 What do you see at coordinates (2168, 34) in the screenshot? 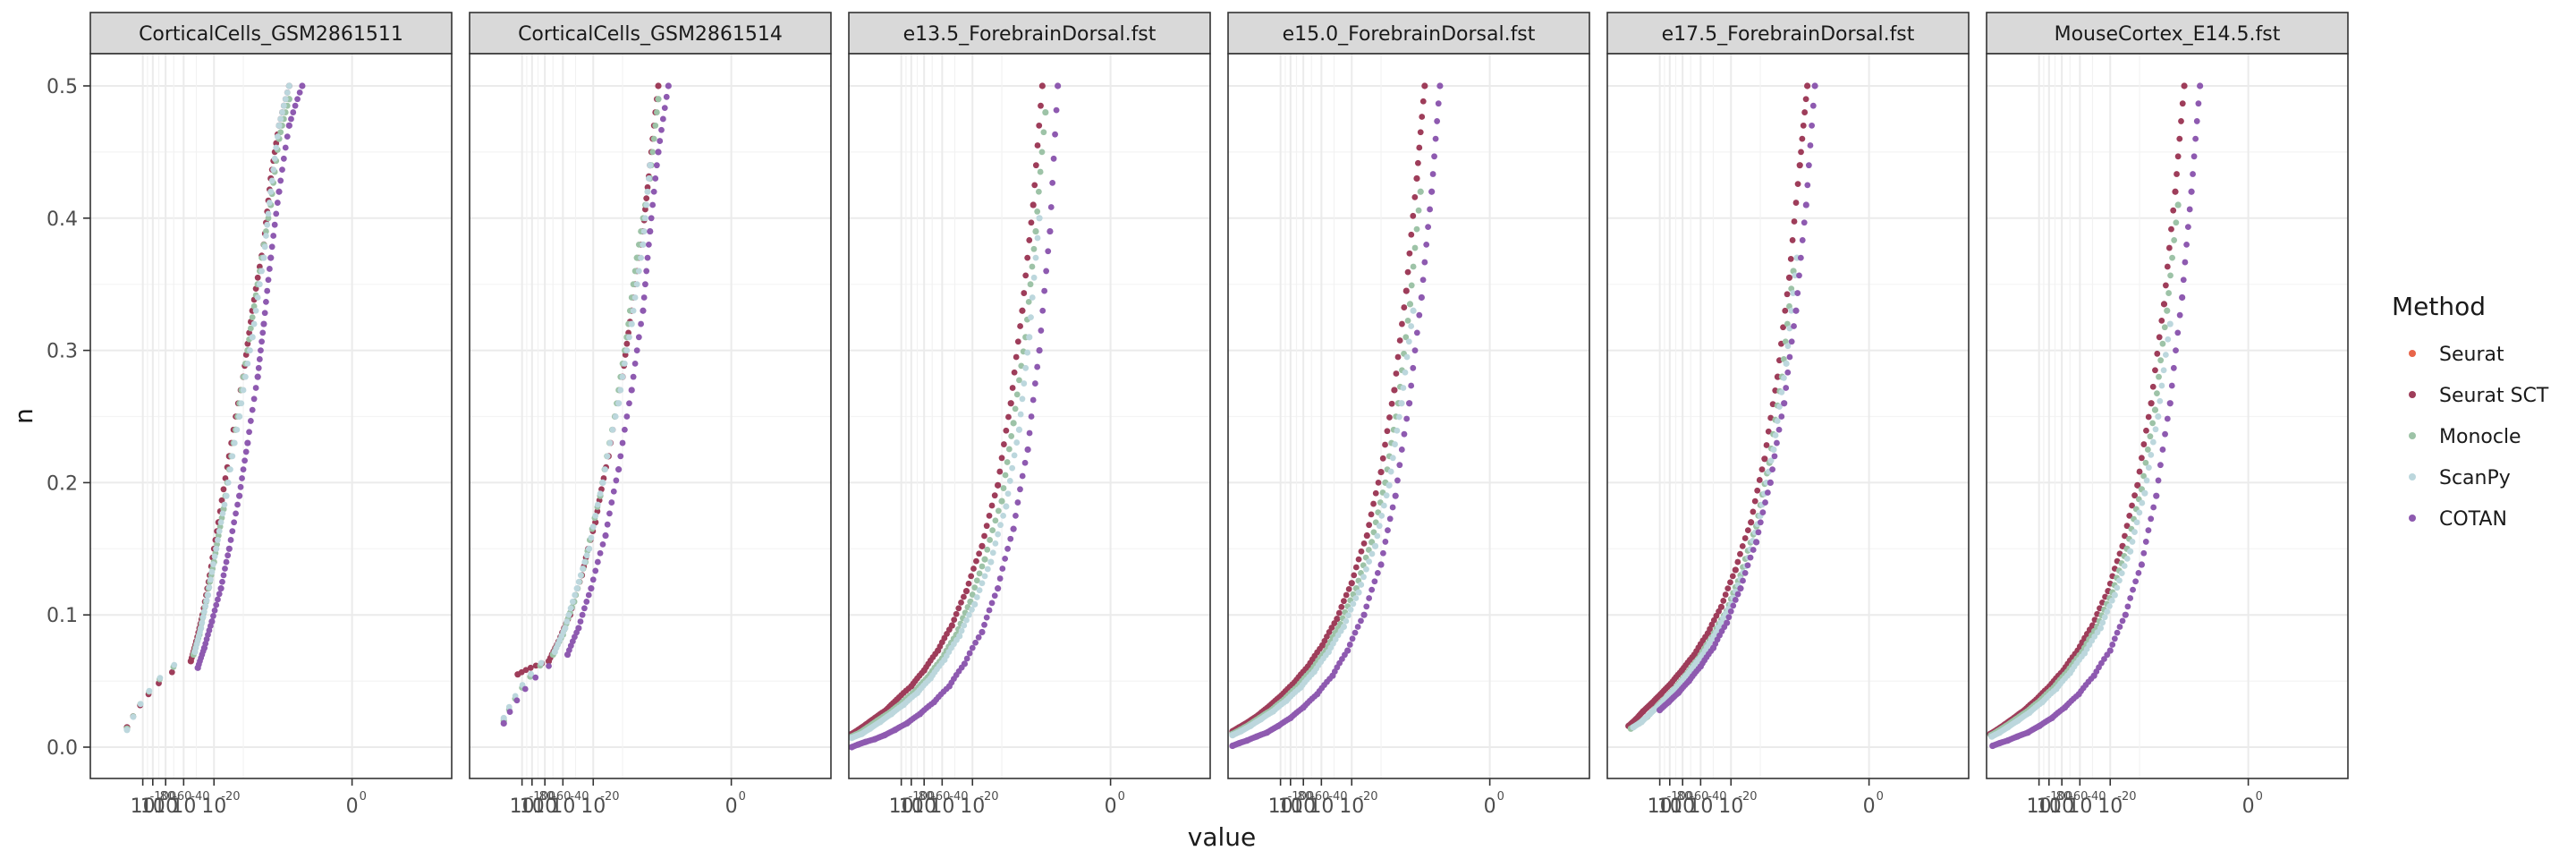
I see `facet-title: MouseCortex_E14.5.fst` at bounding box center [2168, 34].